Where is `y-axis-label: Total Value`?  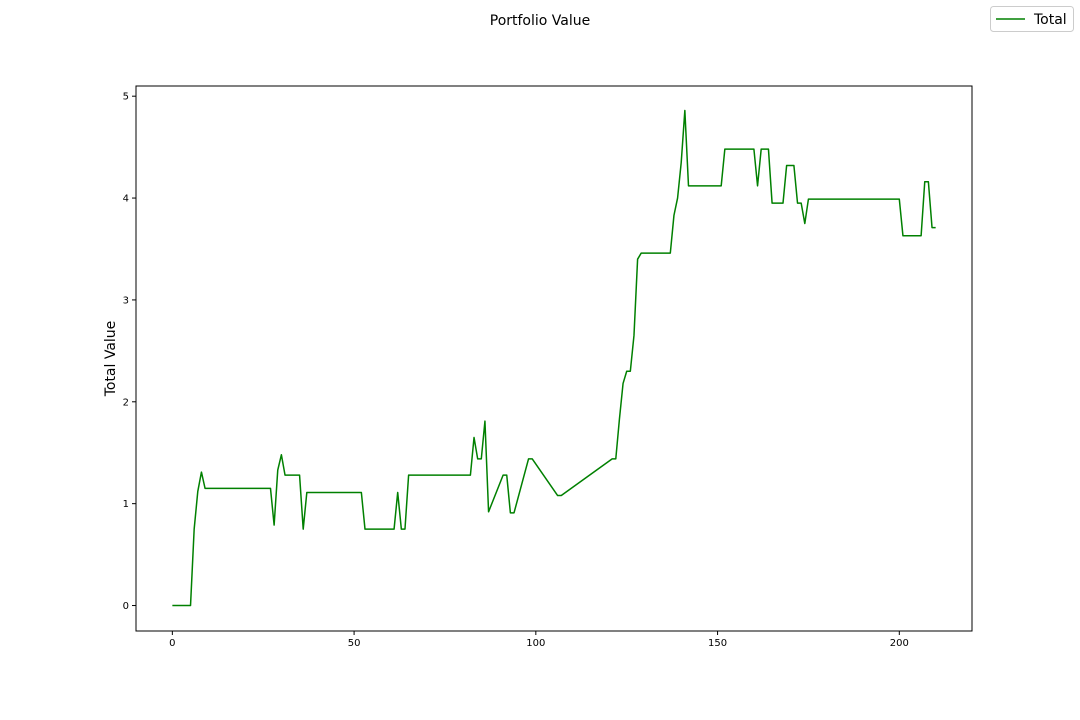
y-axis-label: Total Value is located at coordinates (111, 359).